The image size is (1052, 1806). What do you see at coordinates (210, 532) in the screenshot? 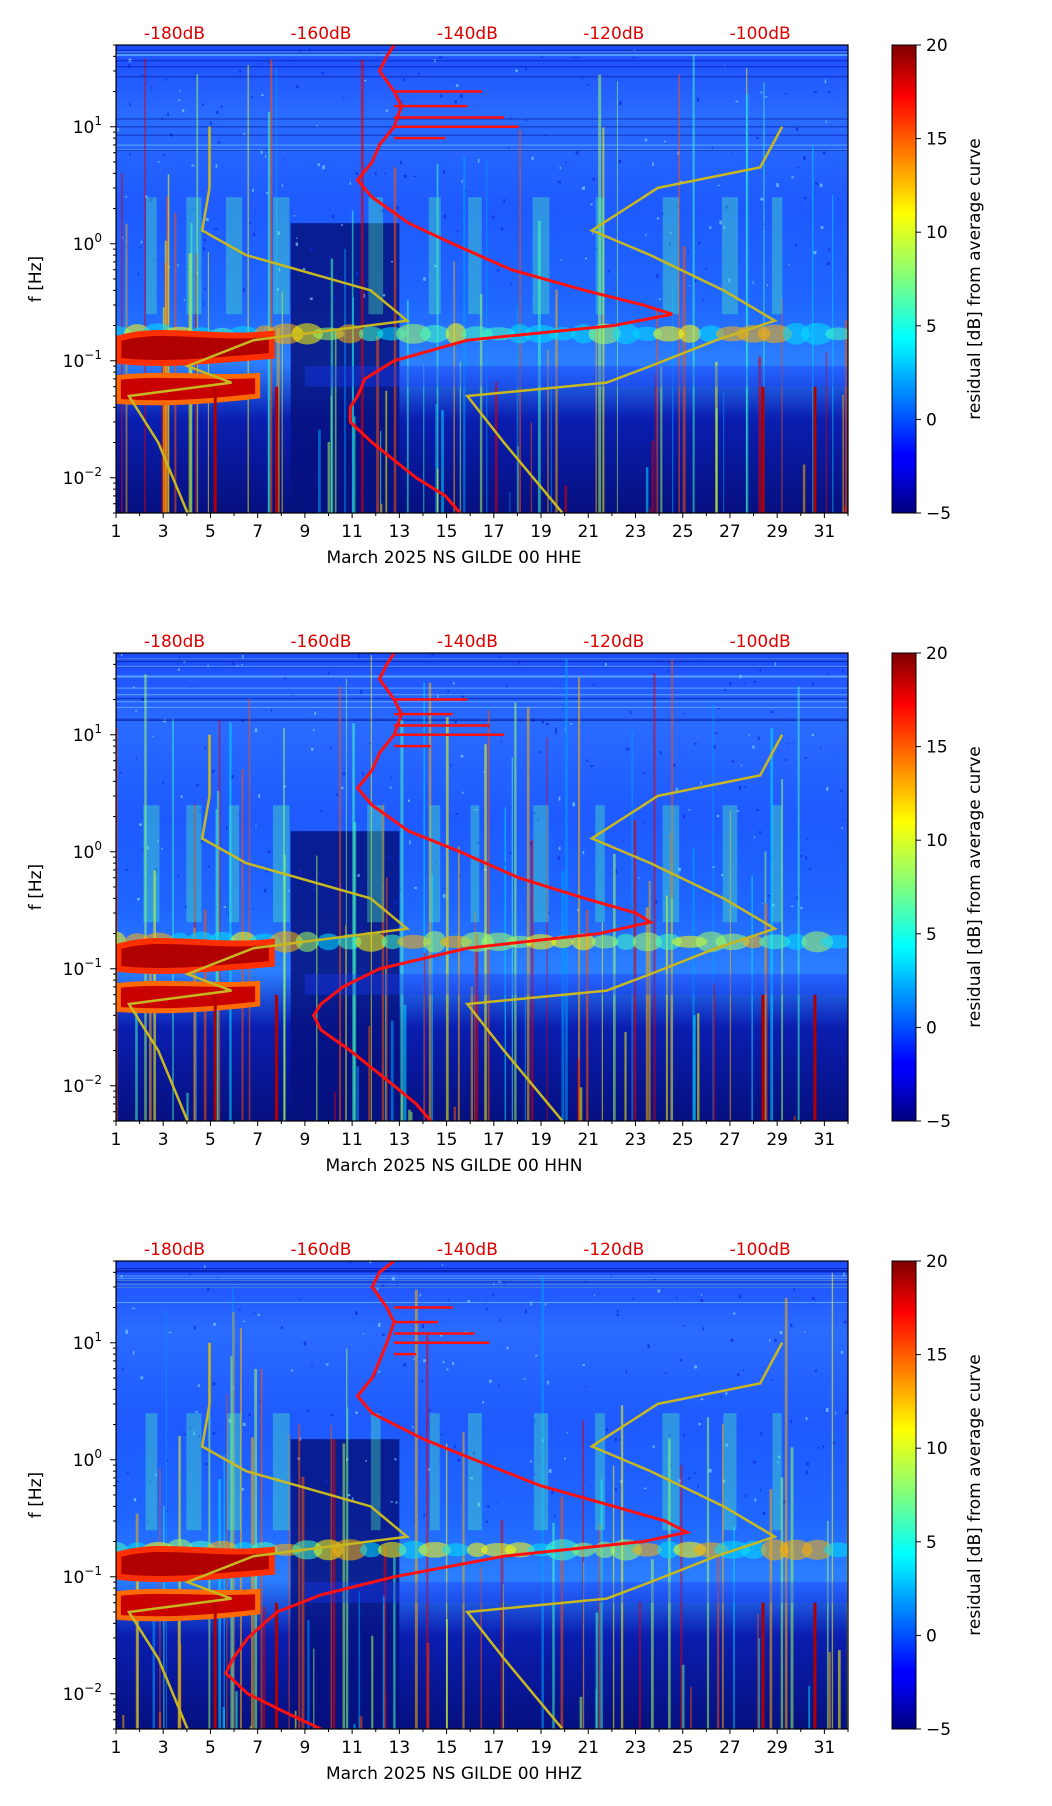
I see `x-tick-label: 5` at bounding box center [210, 532].